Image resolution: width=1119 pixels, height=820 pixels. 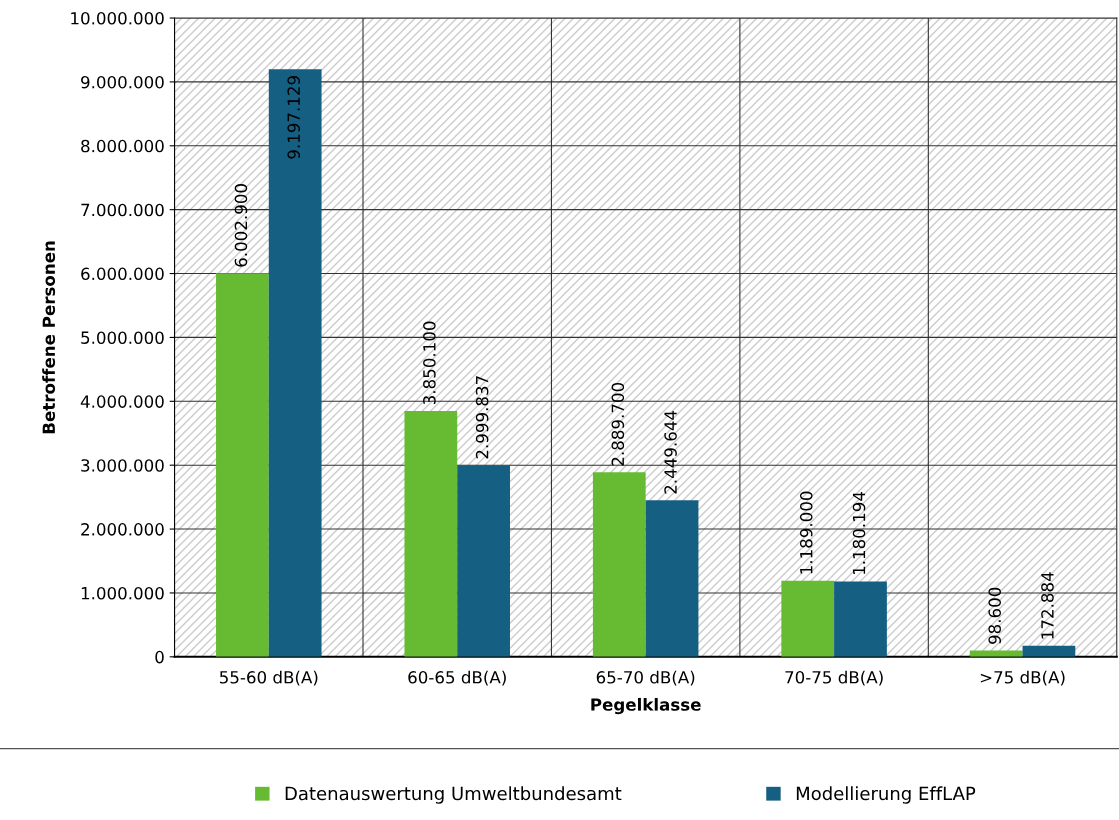 What do you see at coordinates (122, 82) in the screenshot?
I see `y-tick-label: 9.000.000` at bounding box center [122, 82].